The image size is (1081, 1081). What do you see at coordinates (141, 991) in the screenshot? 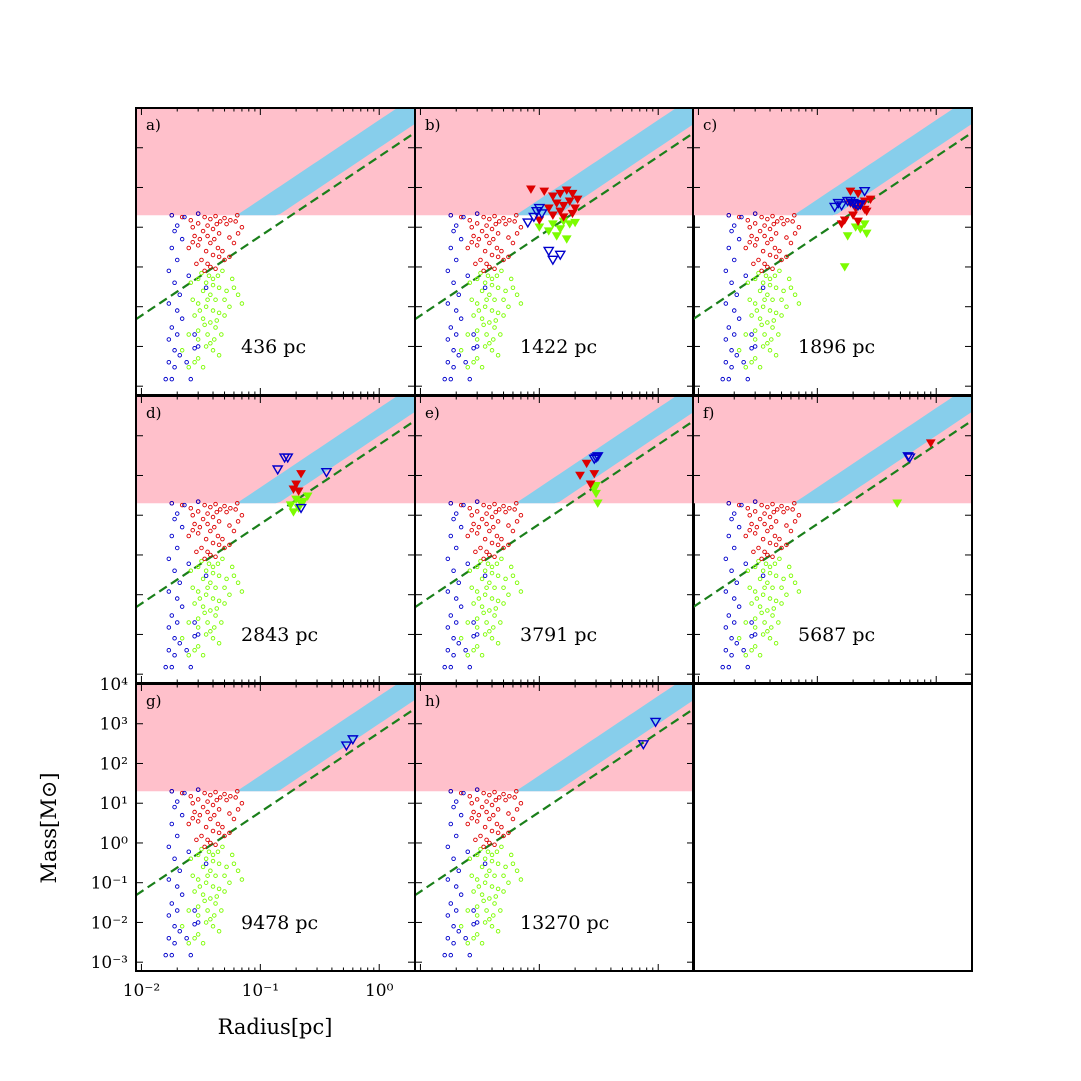
I see `x-tick-label: 10⁻²` at bounding box center [141, 991].